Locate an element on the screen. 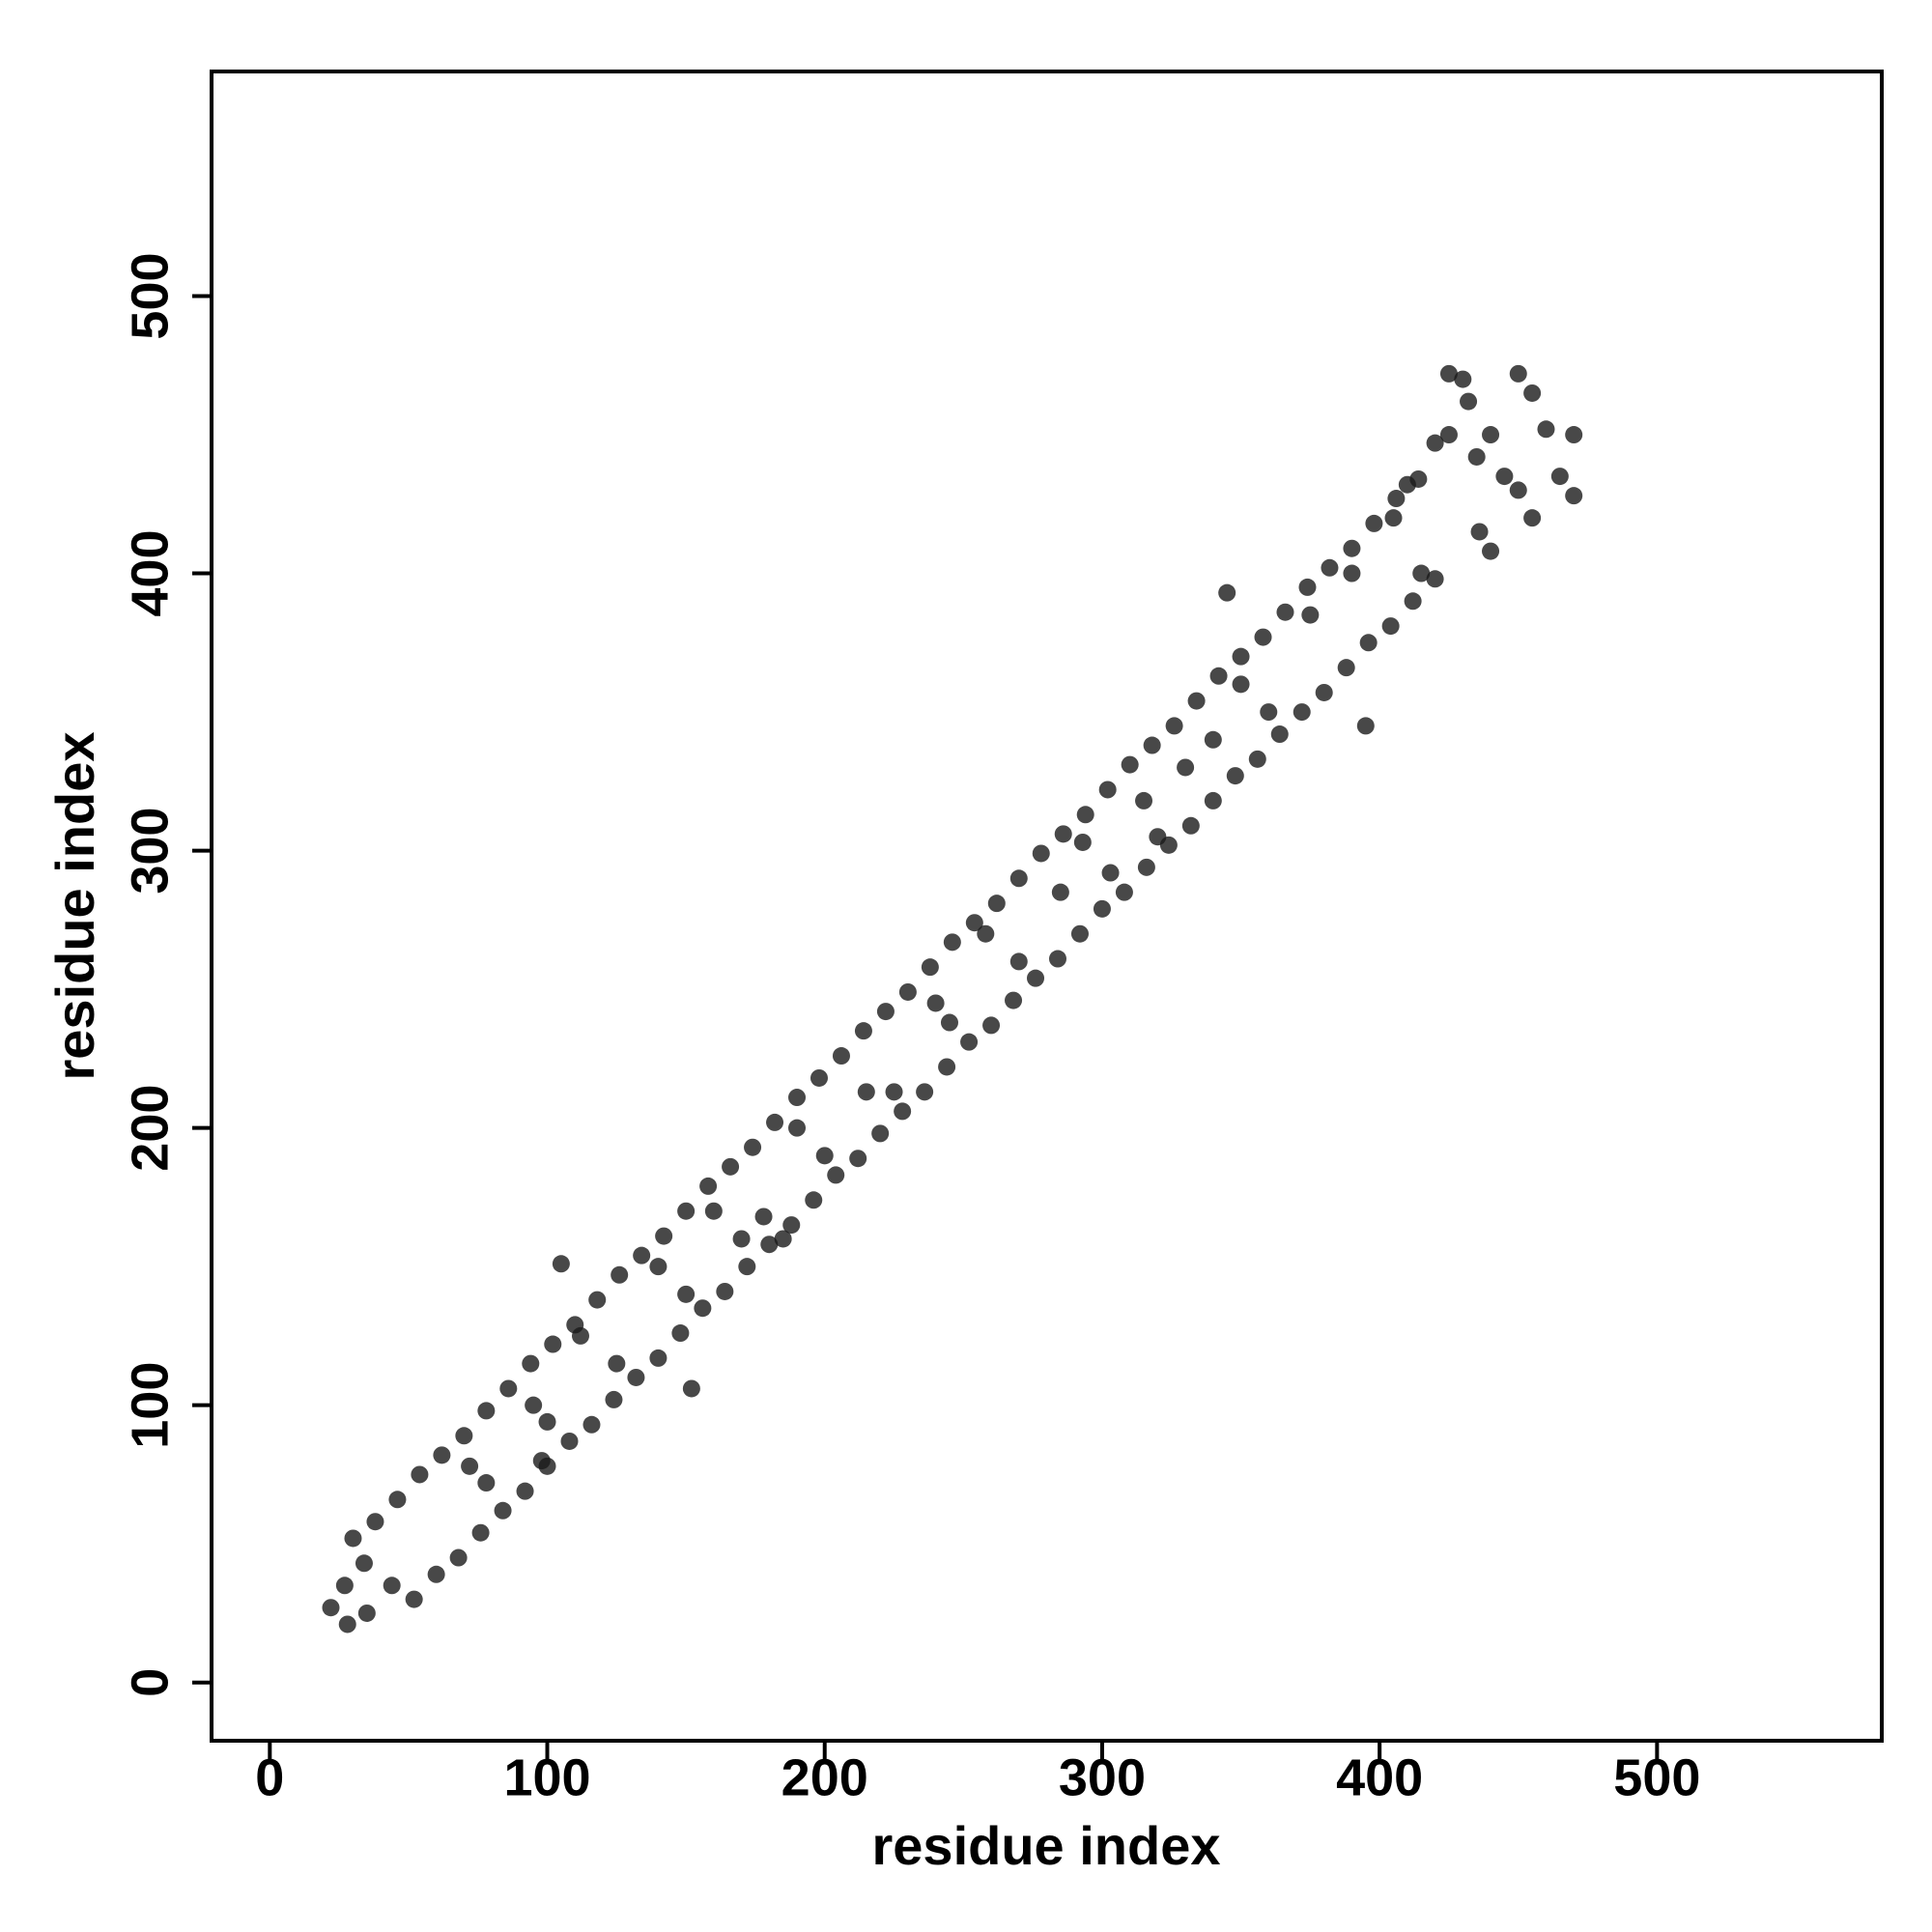  y-tick-label: 500 is located at coordinates (150, 295).